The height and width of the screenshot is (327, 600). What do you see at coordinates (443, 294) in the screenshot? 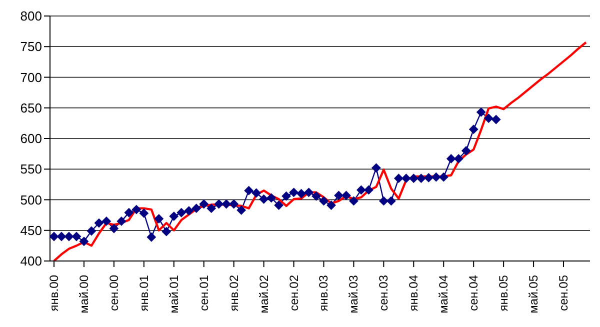
I see `x-tick-label: май.04` at bounding box center [443, 294].